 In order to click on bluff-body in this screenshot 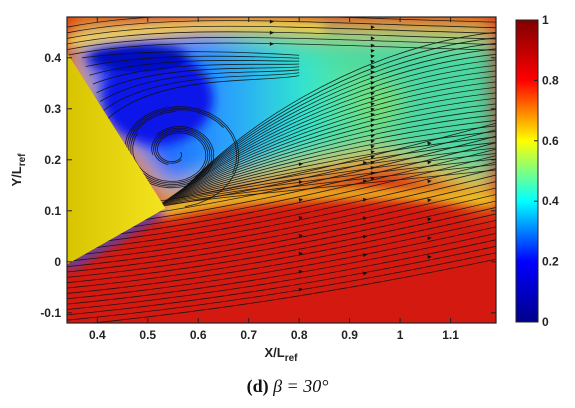, I will do `click(116, 158)`.